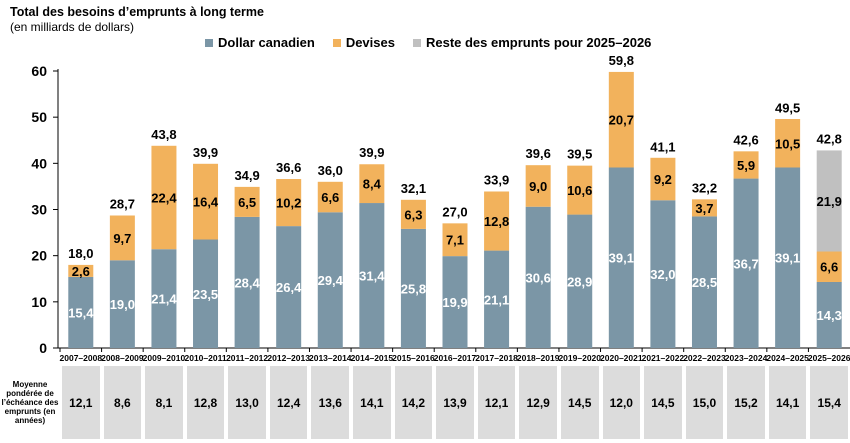 The height and width of the screenshot is (443, 850). I want to click on data-label: 10,5, so click(787, 143).